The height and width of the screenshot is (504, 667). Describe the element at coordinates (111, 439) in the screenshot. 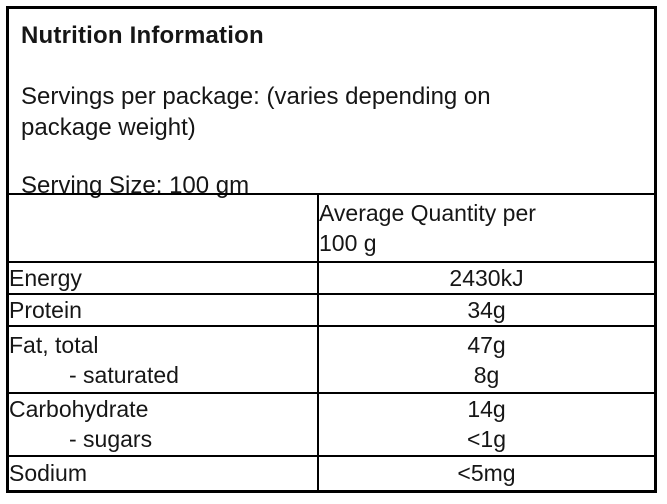

I see `nutrient-sub-label: - sugars` at that location.